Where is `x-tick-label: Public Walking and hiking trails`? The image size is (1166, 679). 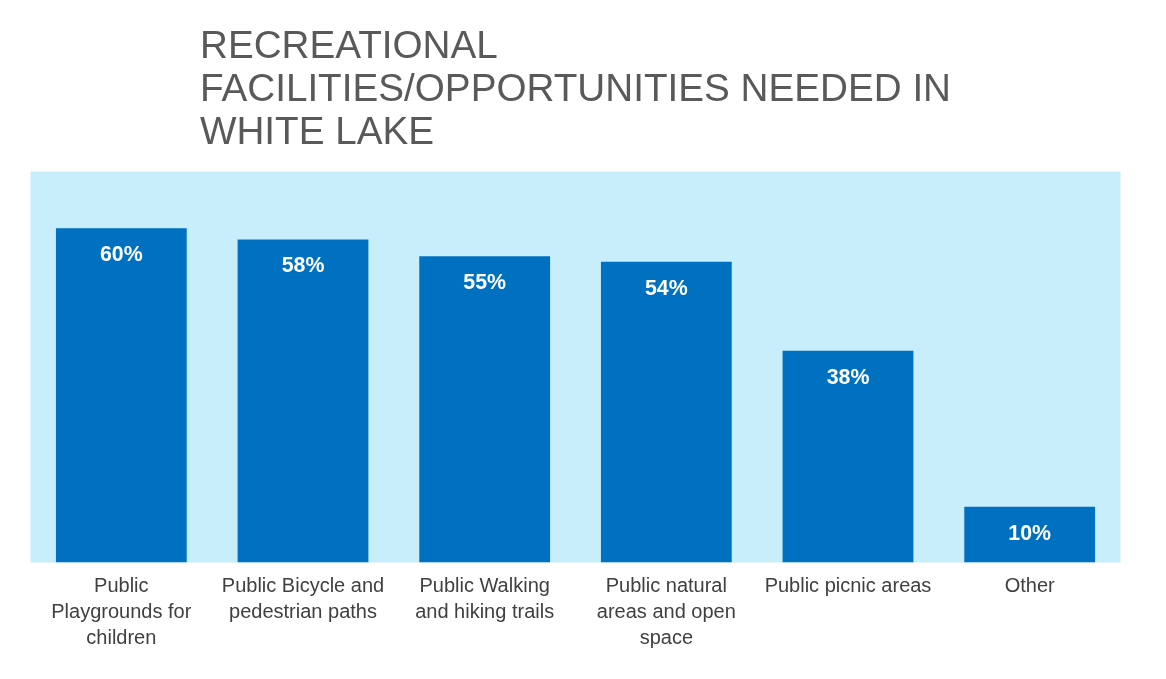
x-tick-label: Public Walking and hiking trails is located at coordinates (485, 597).